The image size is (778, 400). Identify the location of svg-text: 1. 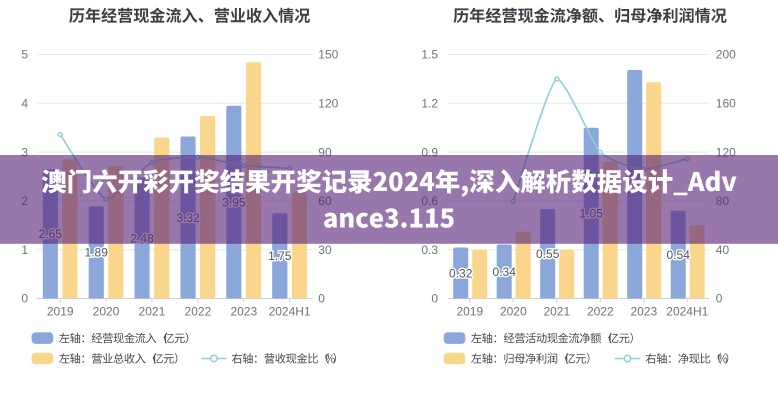
(24, 250).